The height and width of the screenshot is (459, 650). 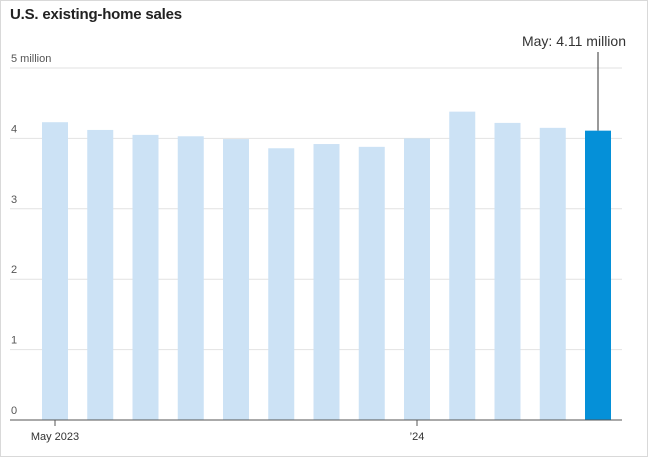 I want to click on annotation: May: 4.11 million, so click(x=574, y=82).